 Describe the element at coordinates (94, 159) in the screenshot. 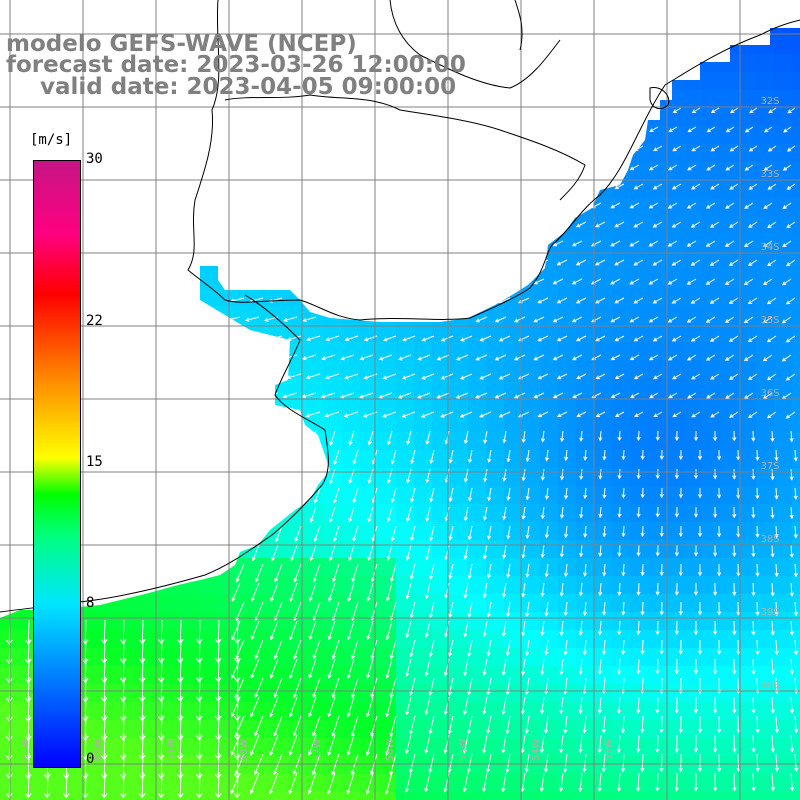

I see `colorbar-tick-30: 30` at that location.